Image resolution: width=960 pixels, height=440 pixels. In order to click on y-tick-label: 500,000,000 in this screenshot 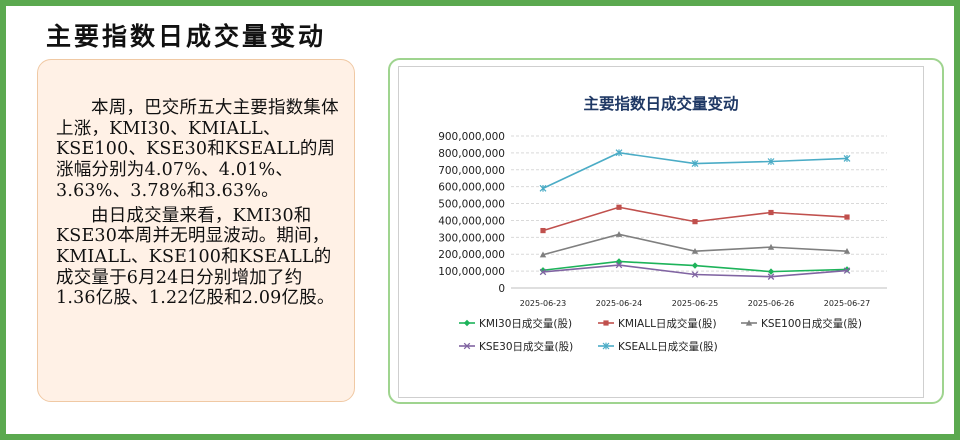, I will do `click(471, 205)`.